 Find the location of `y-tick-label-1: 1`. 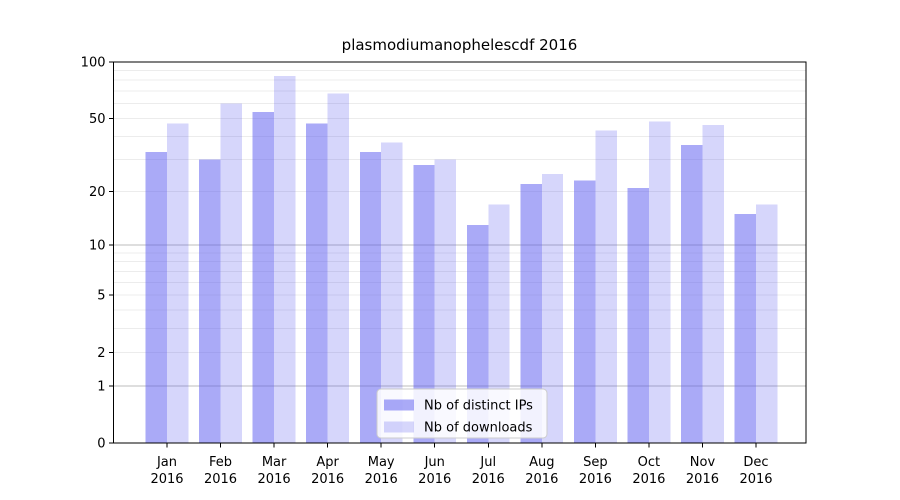

y-tick-label-1: 1 is located at coordinates (101, 386).